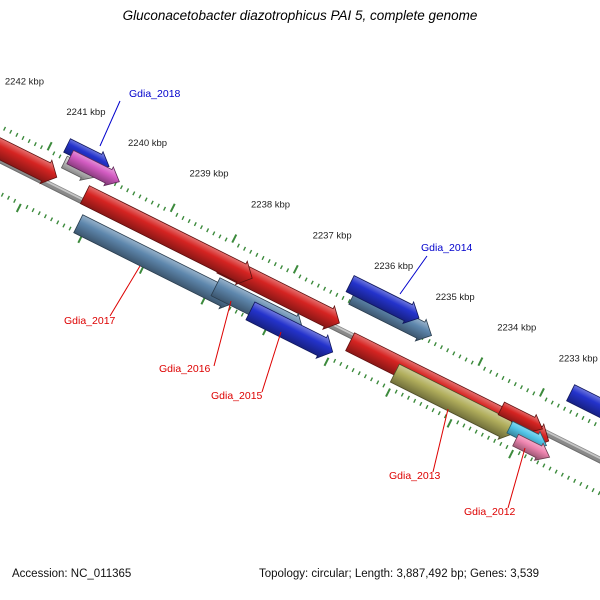 This screenshot has width=600, height=600. I want to click on gene-label-Gdia_2014: Gdia_2014, so click(447, 248).